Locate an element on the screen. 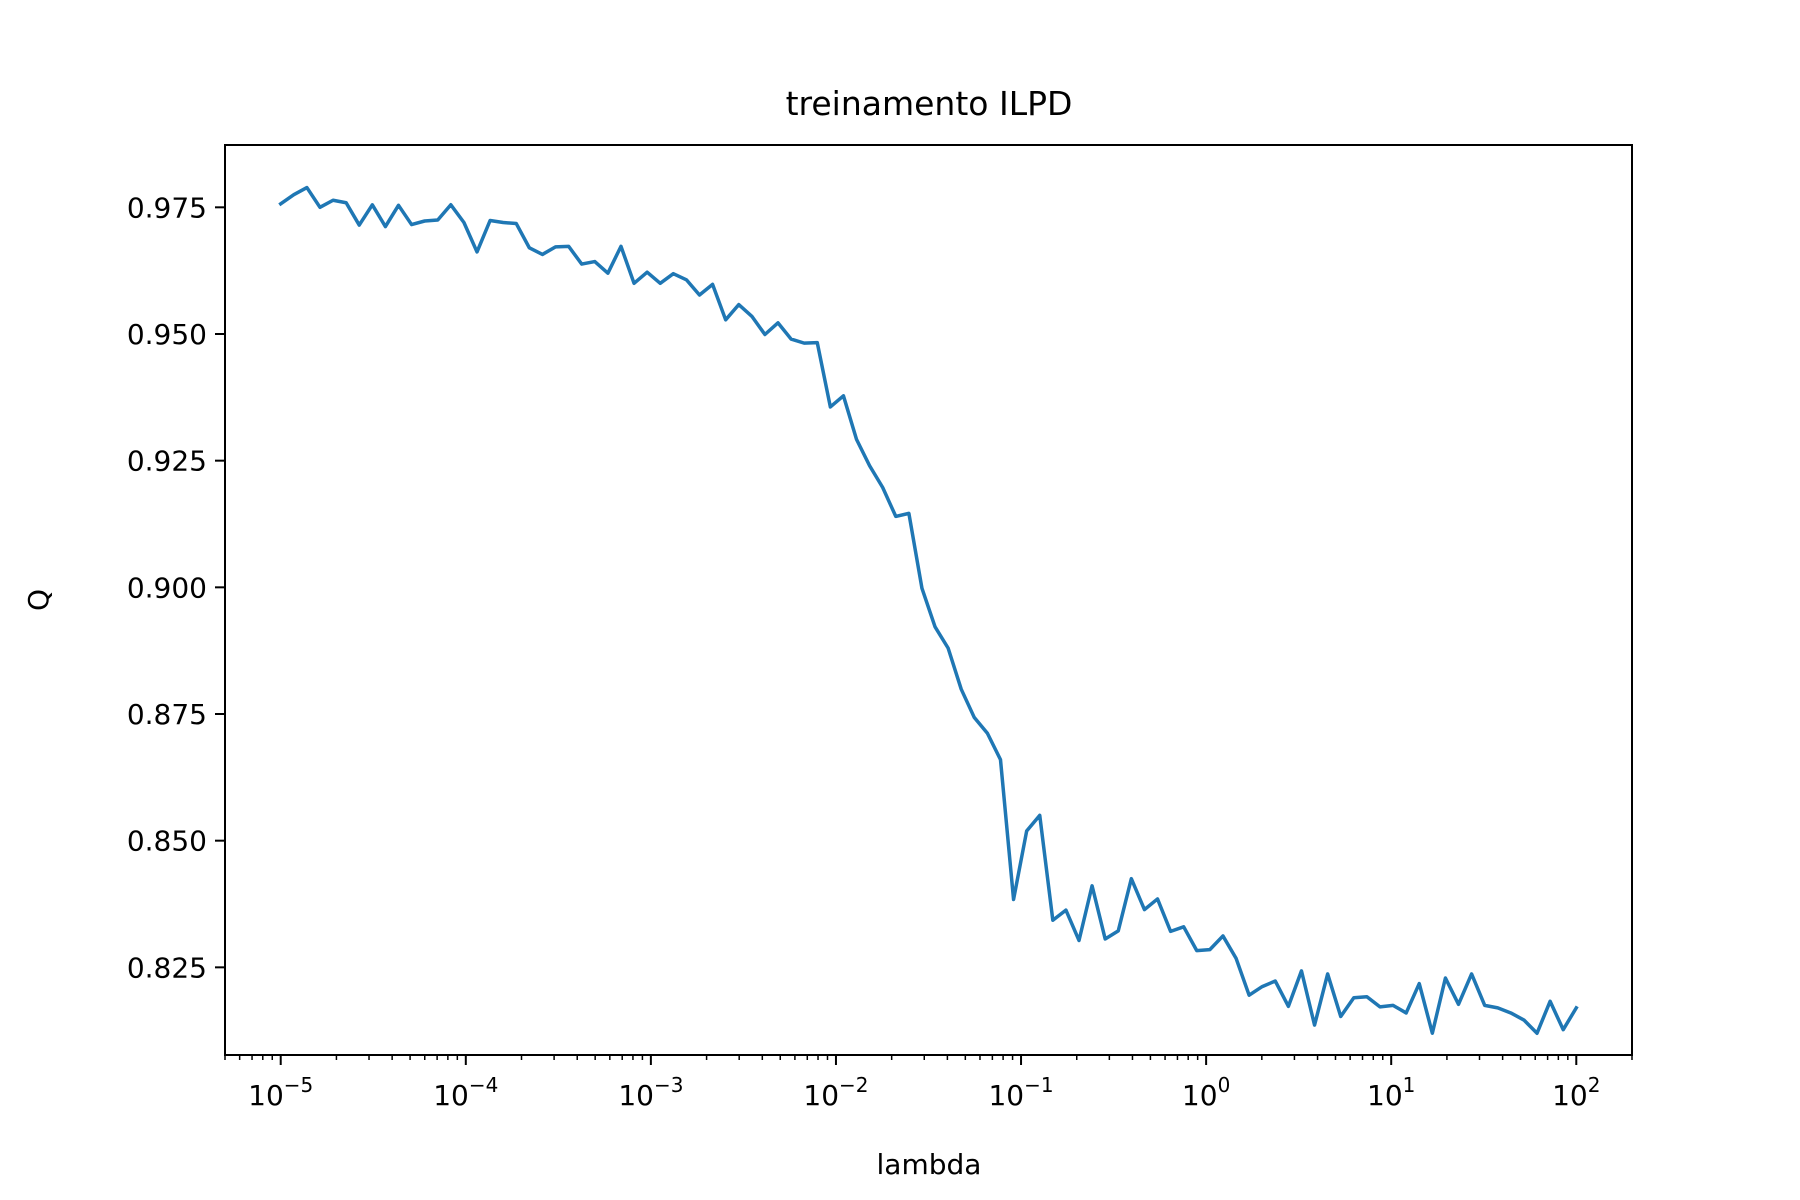 This screenshot has height=1200, width=1800. y-axis-title: Q is located at coordinates (38, 600).